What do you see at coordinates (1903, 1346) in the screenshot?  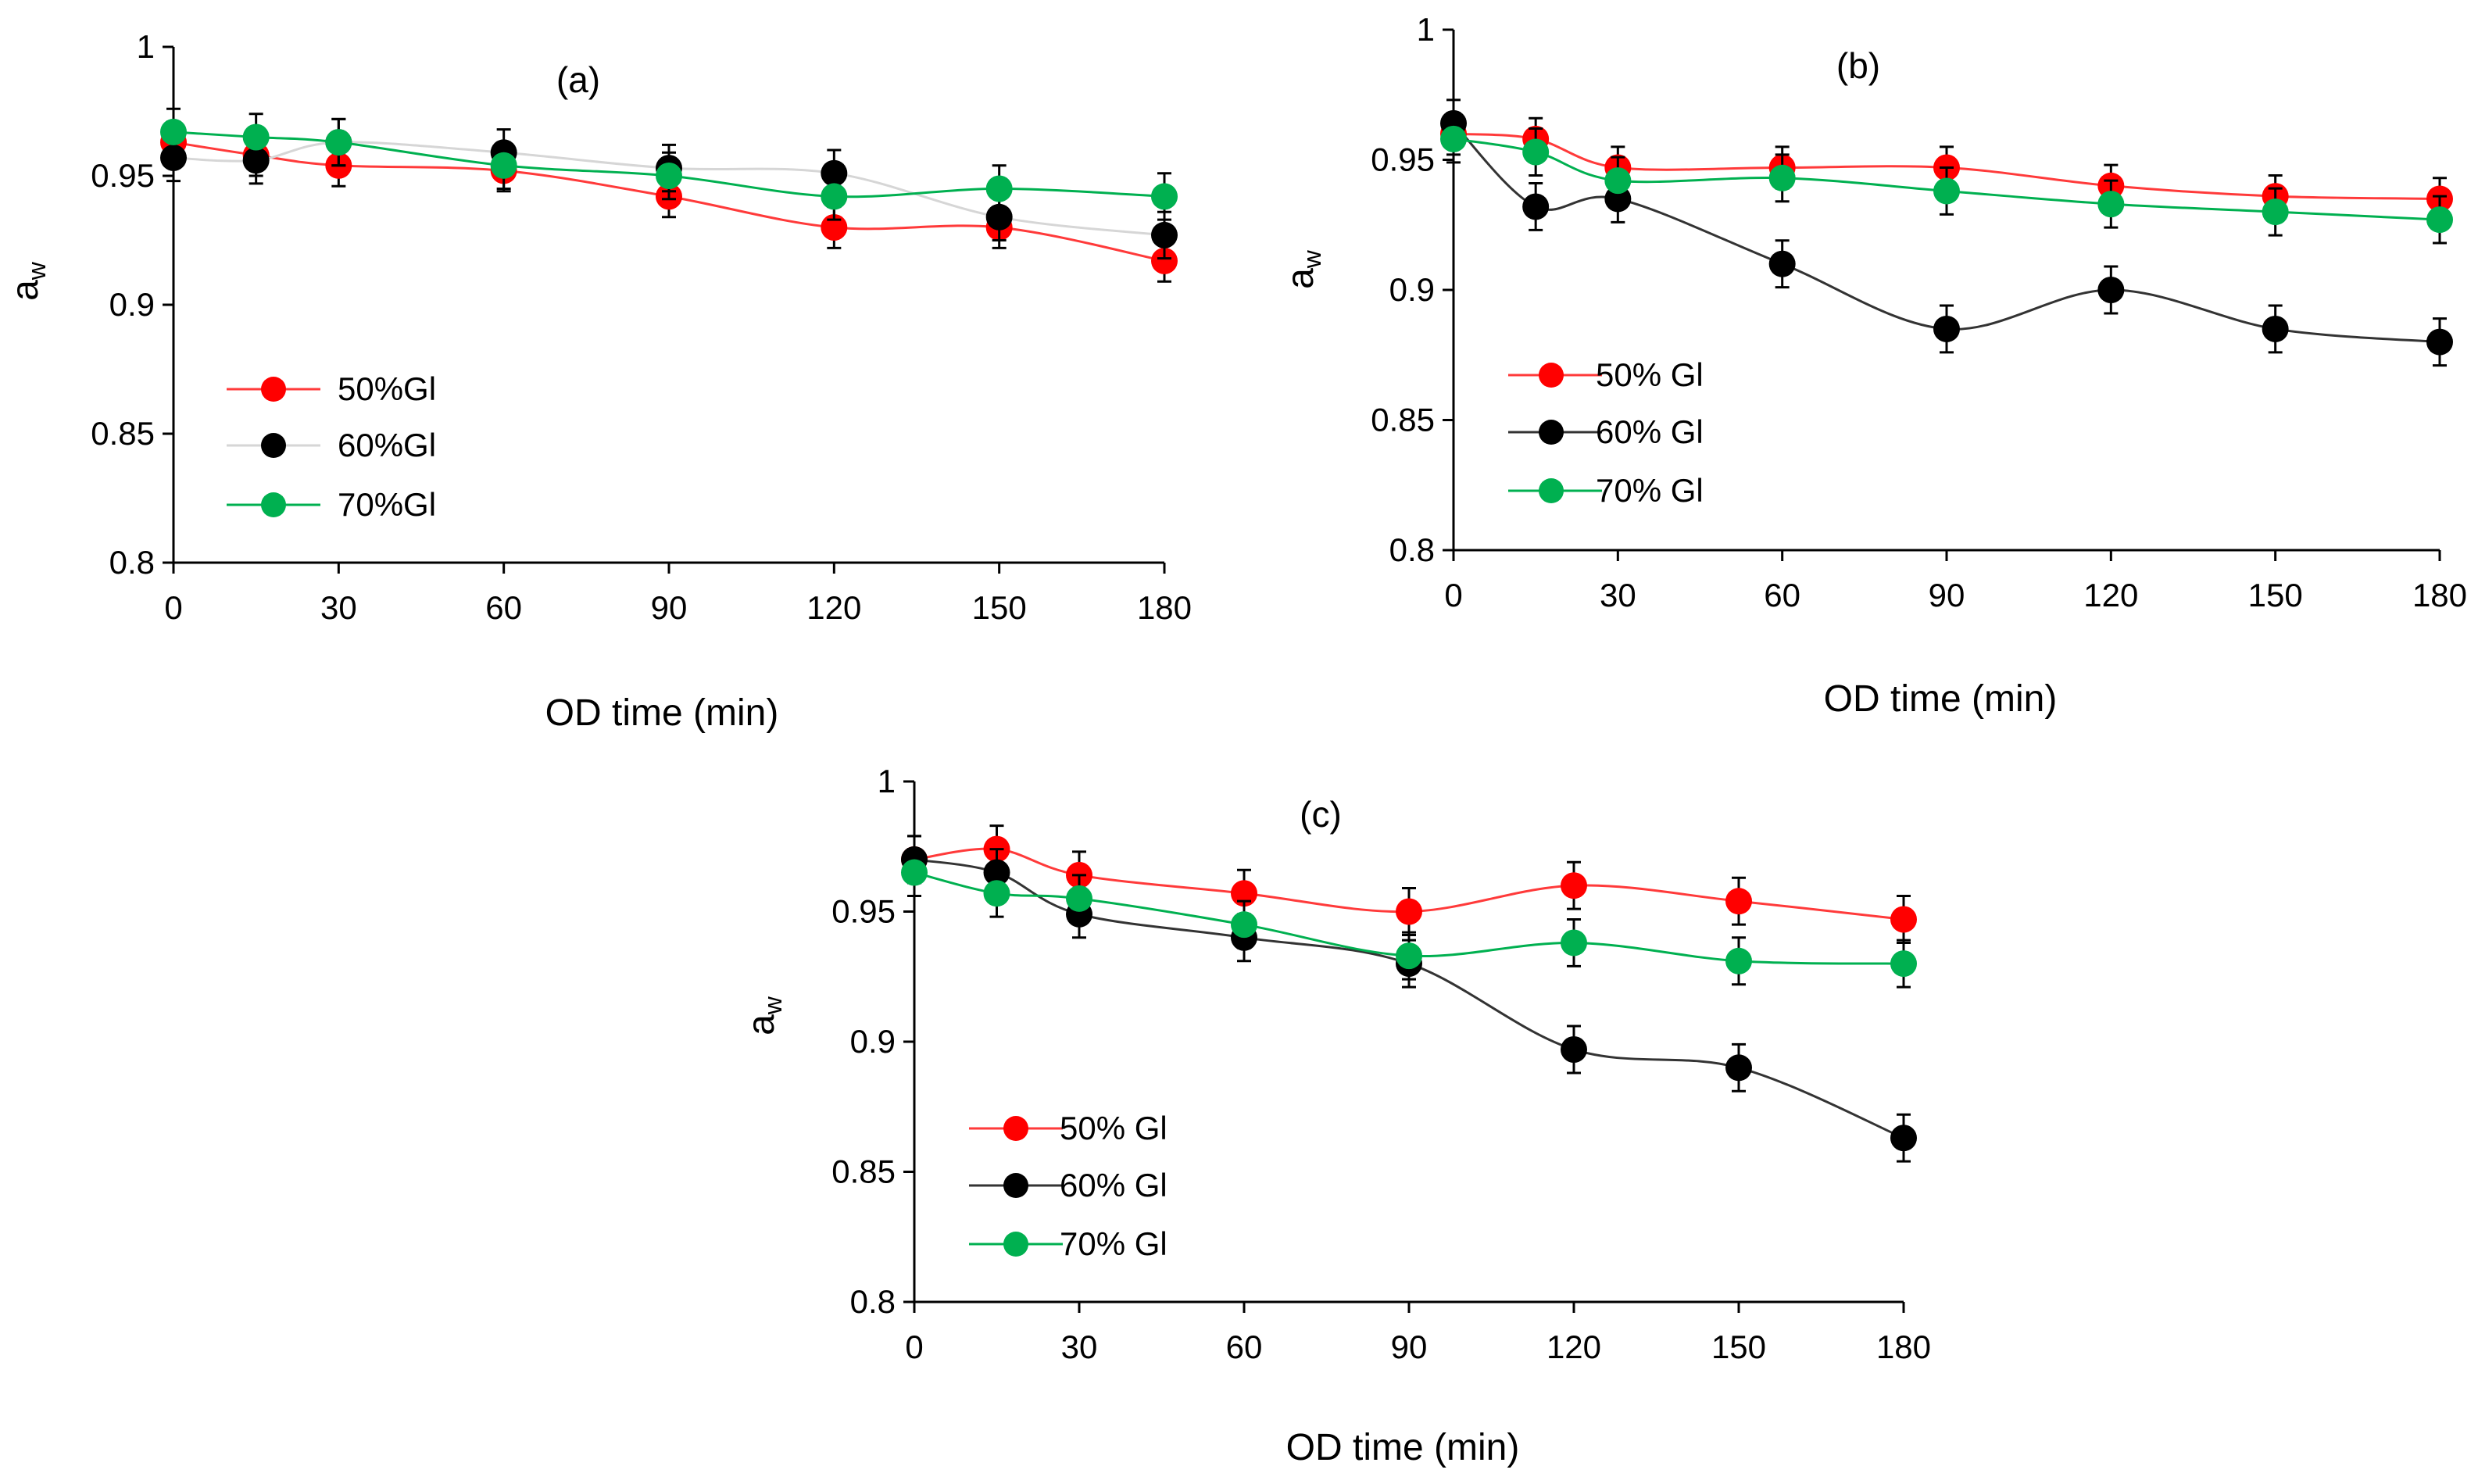 I see `panel-c-x-tick-label: 180` at bounding box center [1903, 1346].